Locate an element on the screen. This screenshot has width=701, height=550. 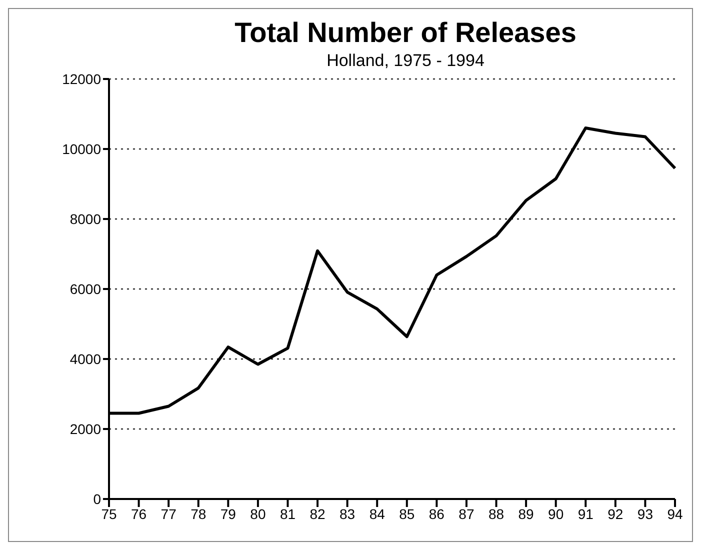
x-tick-label: 91 is located at coordinates (586, 514).